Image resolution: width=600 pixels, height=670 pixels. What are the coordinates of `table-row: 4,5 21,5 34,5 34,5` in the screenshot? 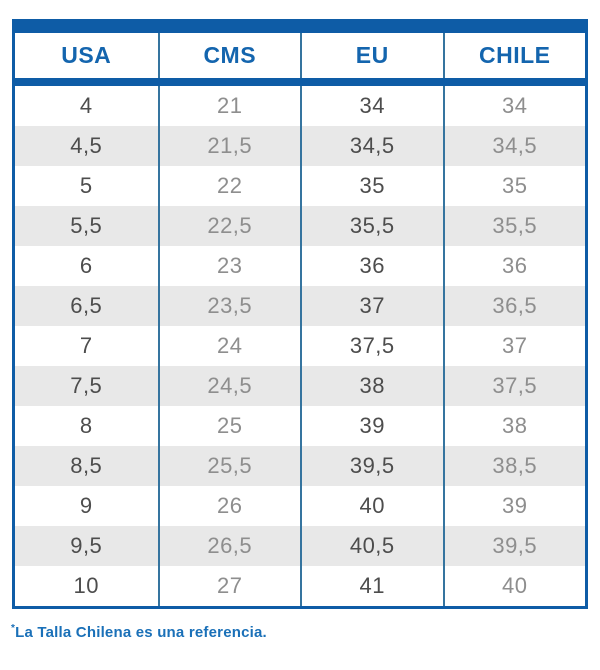 It's located at (300, 146).